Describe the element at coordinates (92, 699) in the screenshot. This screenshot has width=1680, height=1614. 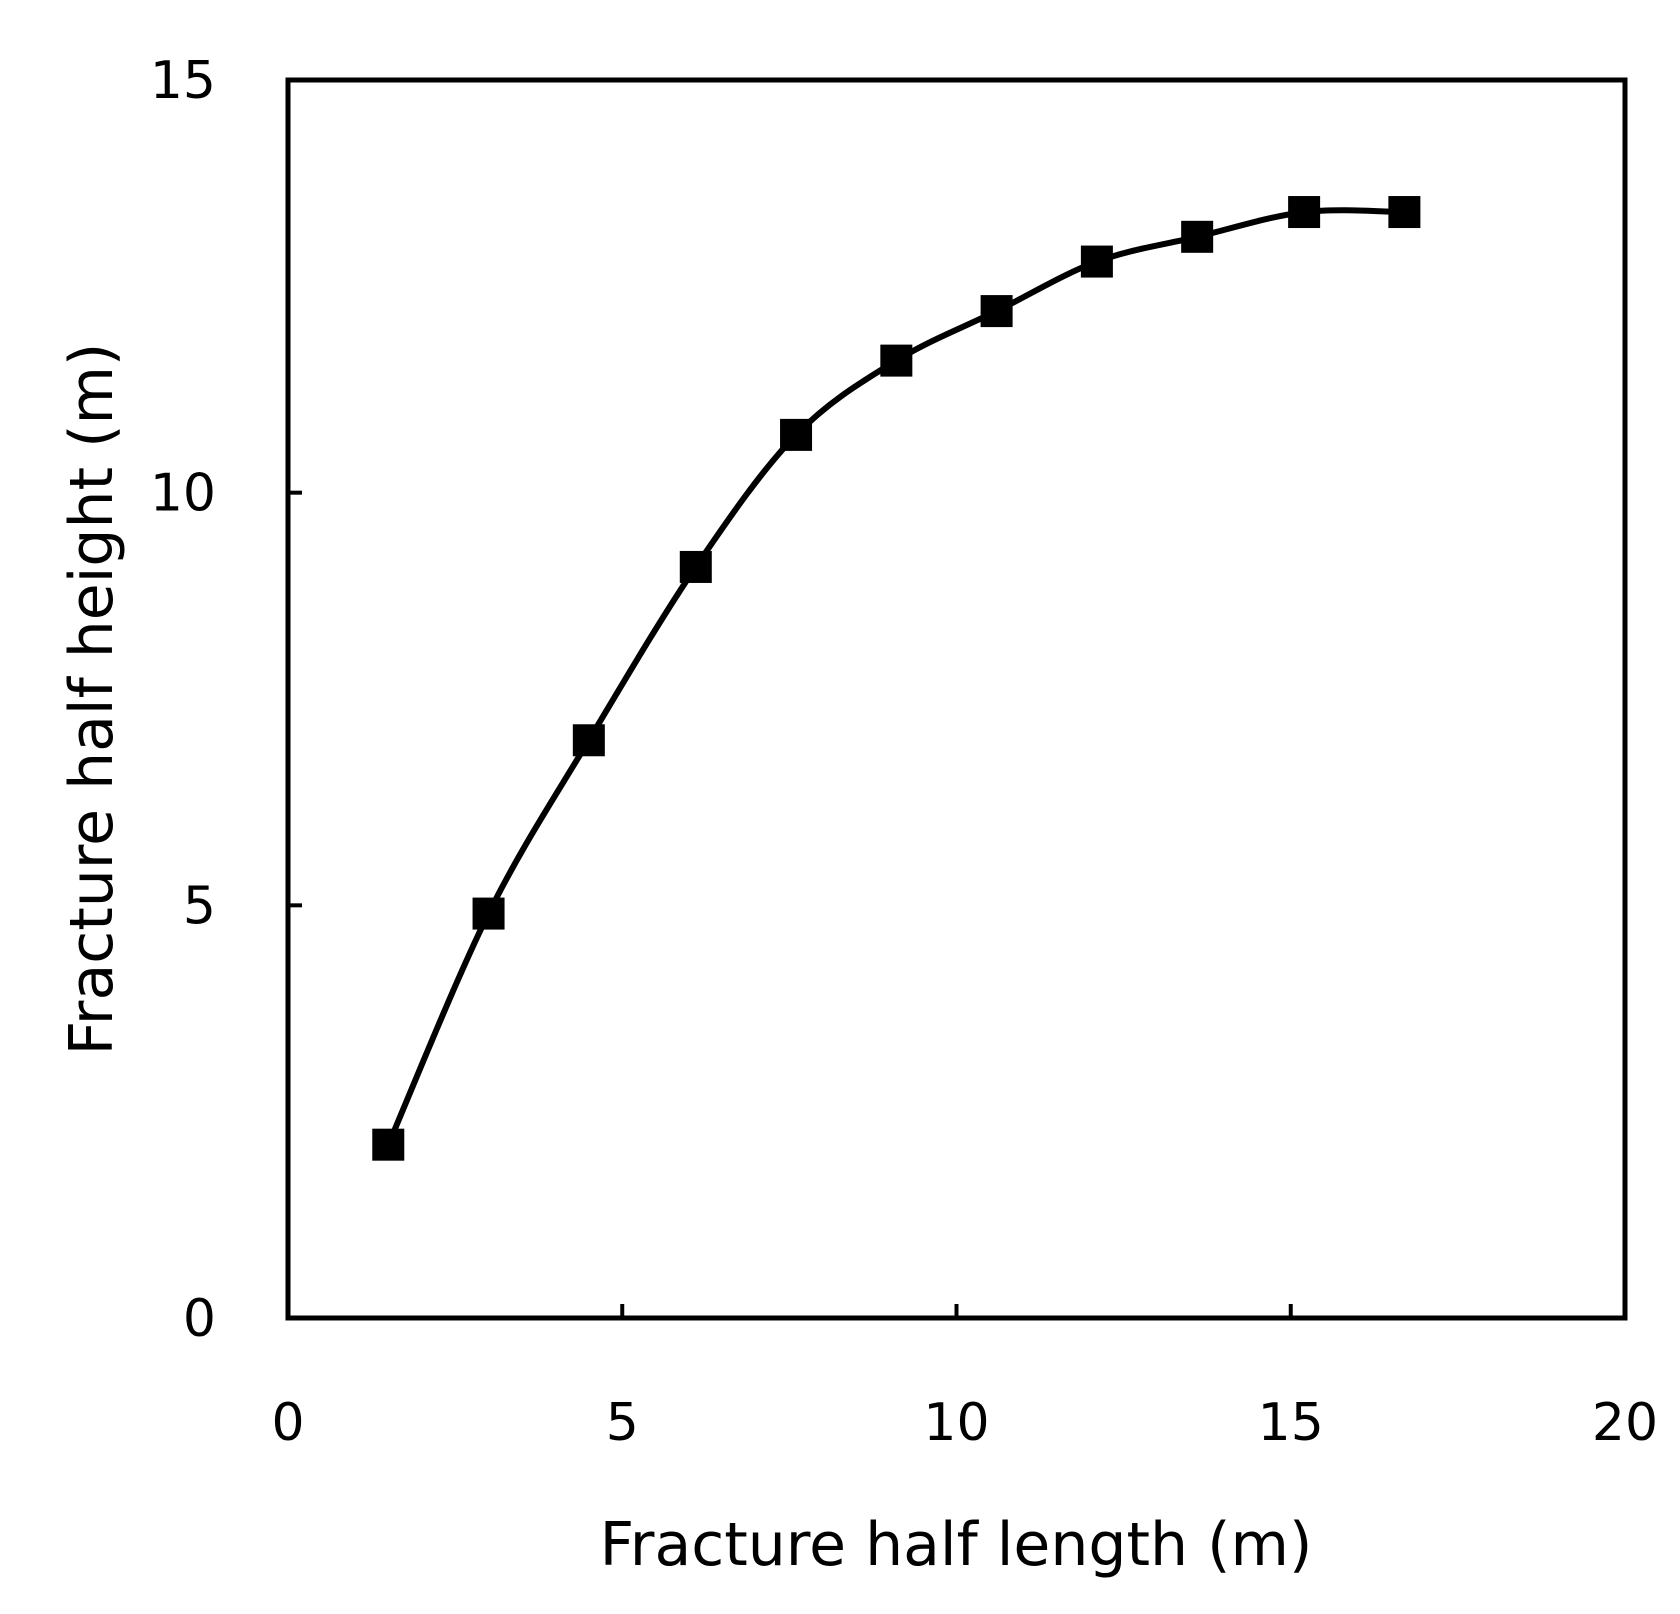
I see `y-axis-title: Fracture half height (m)` at that location.